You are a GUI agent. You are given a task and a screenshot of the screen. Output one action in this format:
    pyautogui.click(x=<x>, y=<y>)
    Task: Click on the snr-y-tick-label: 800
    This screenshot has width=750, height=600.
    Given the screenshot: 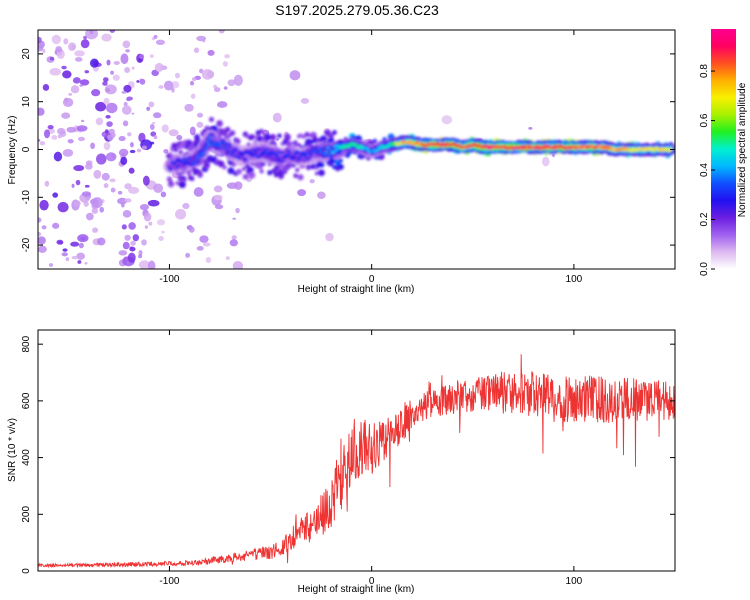 What is the action you would take?
    pyautogui.click(x=26, y=343)
    